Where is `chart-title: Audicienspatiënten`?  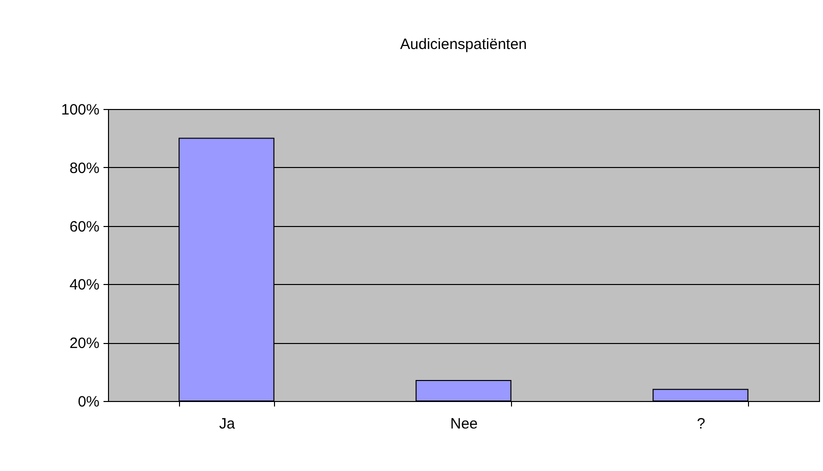 chart-title: Audicienspatiënten is located at coordinates (463, 44).